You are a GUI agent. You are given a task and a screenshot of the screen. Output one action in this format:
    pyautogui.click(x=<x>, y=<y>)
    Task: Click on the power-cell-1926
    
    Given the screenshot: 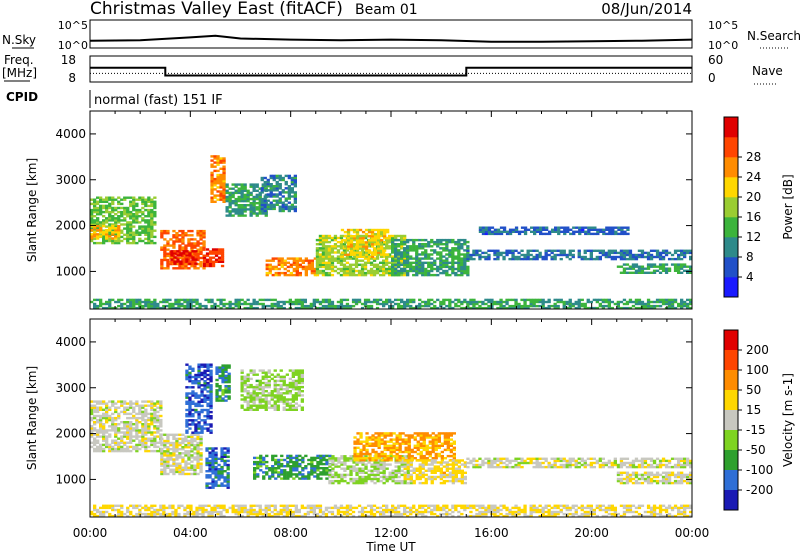 What is the action you would take?
    pyautogui.click(x=435, y=252)
    